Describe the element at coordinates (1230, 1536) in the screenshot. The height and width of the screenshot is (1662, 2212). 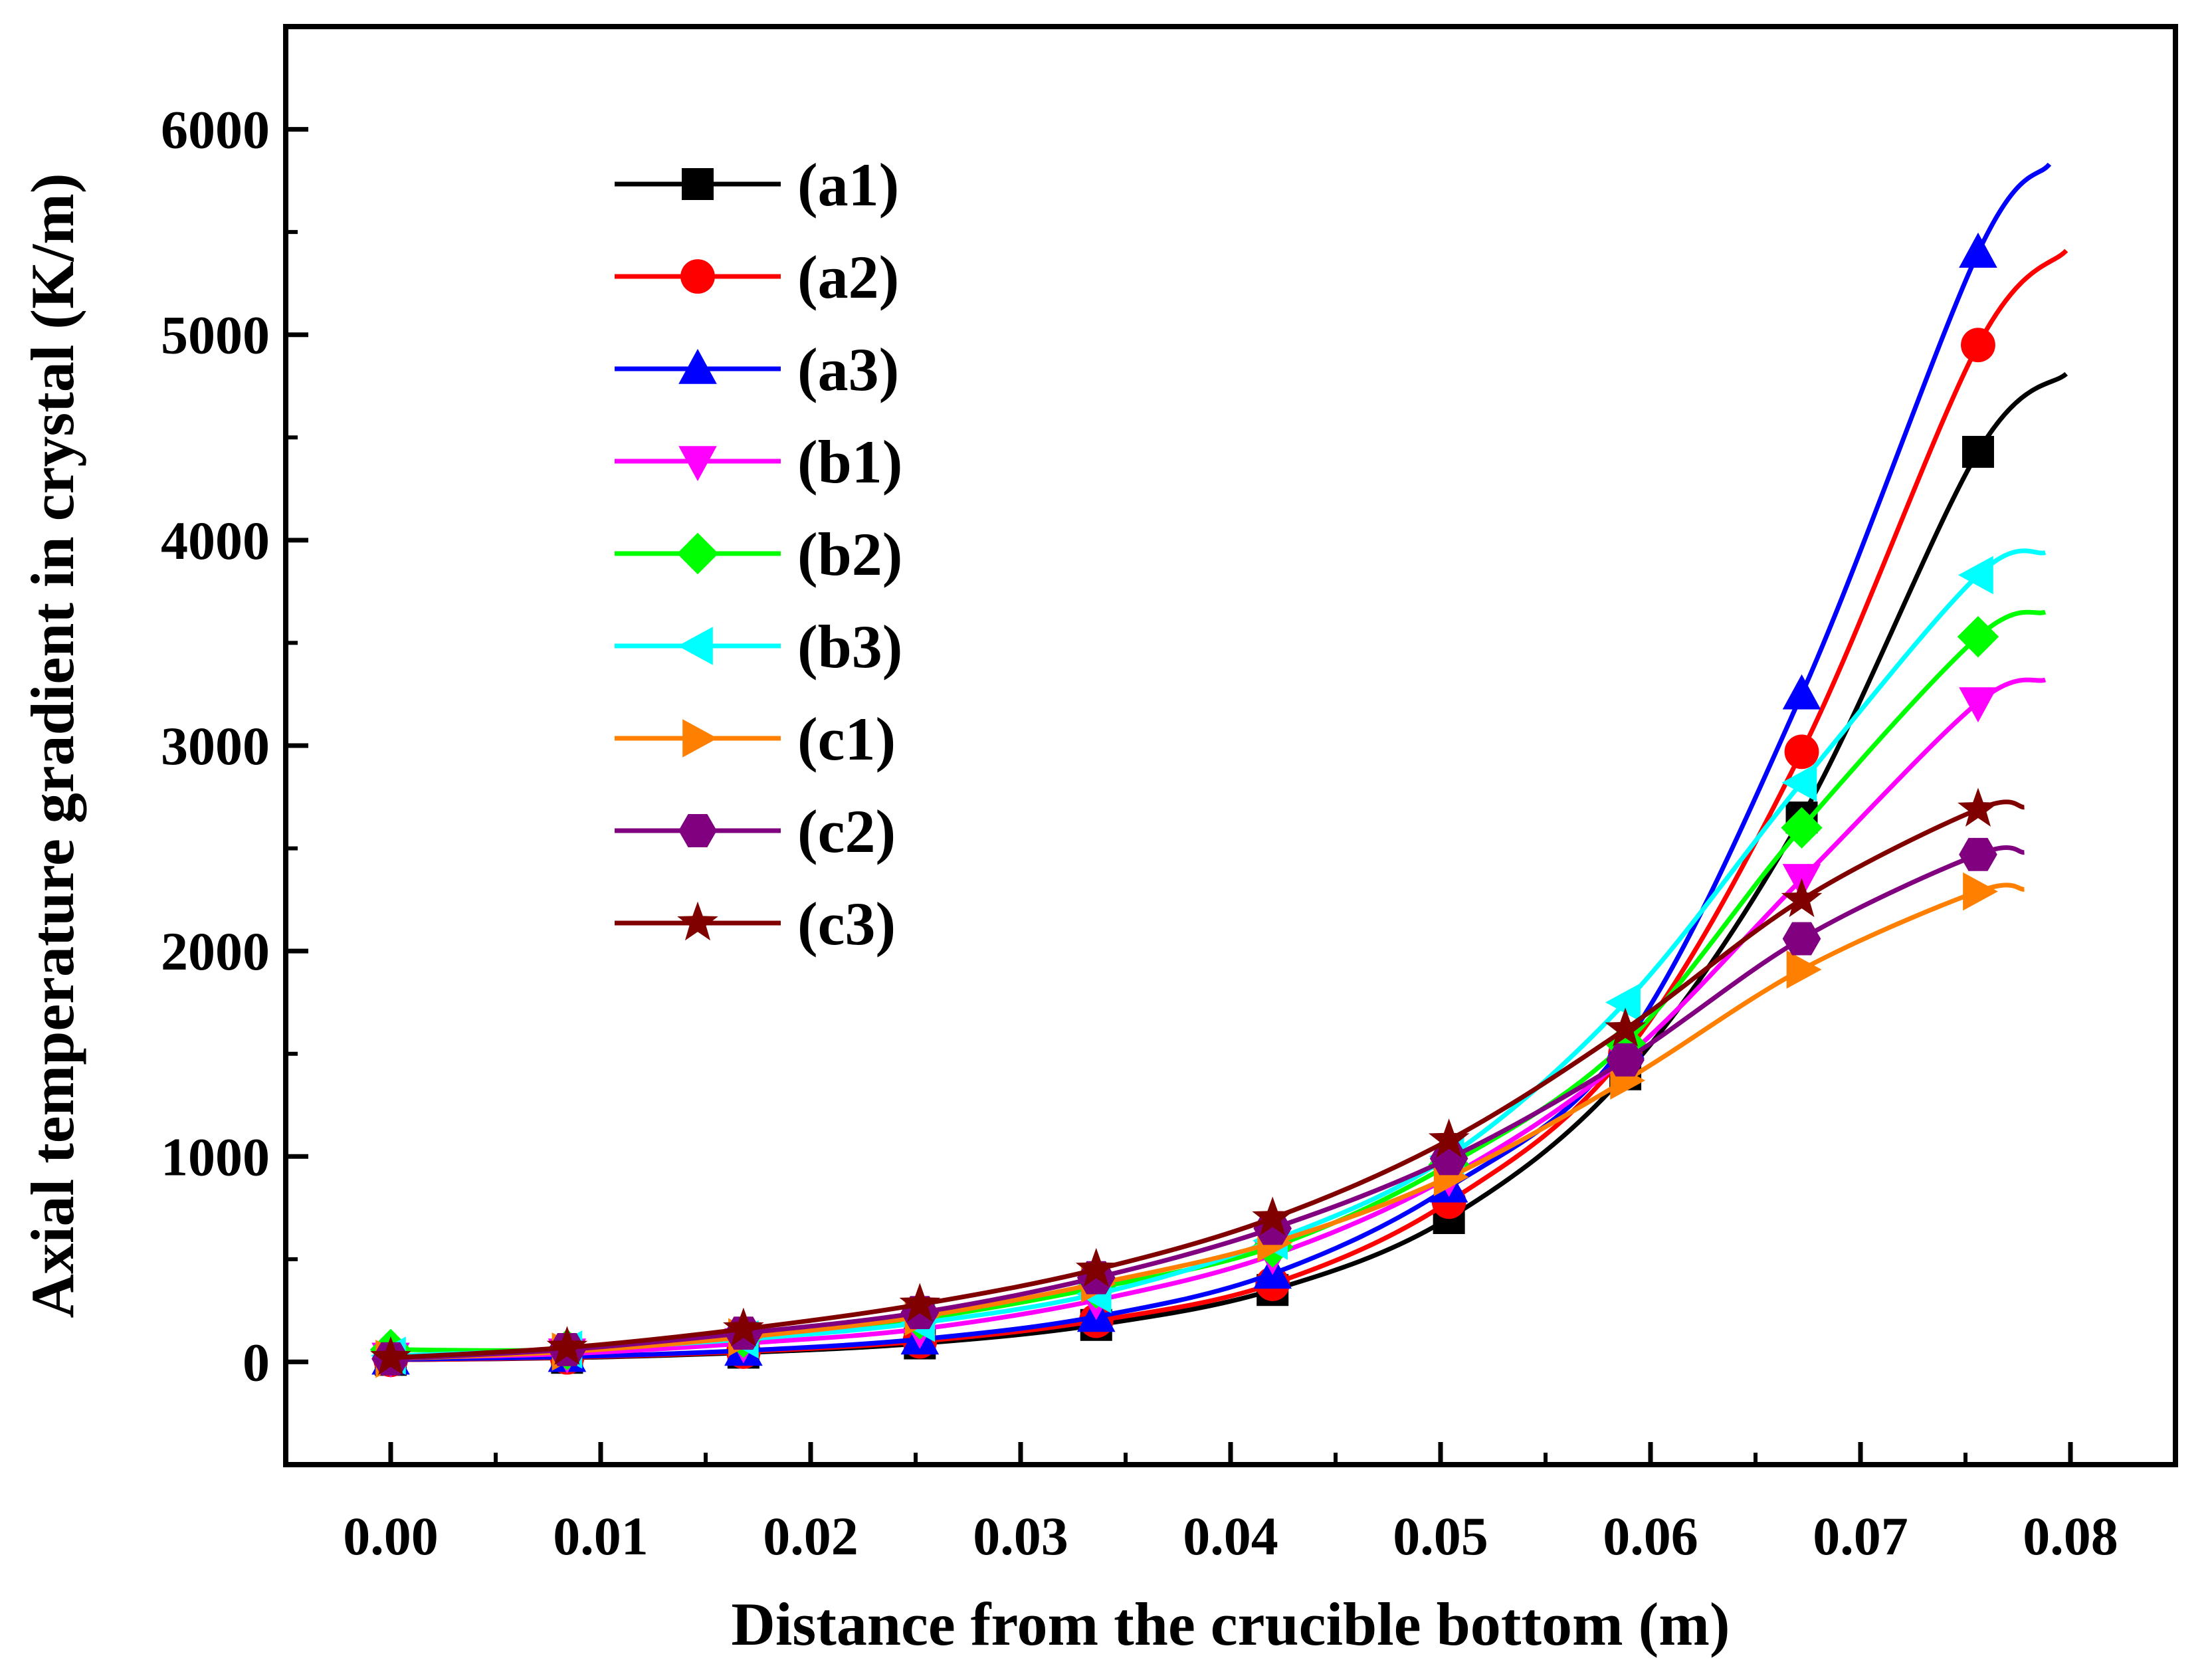
I see `x-tick-label: 0.04` at that location.